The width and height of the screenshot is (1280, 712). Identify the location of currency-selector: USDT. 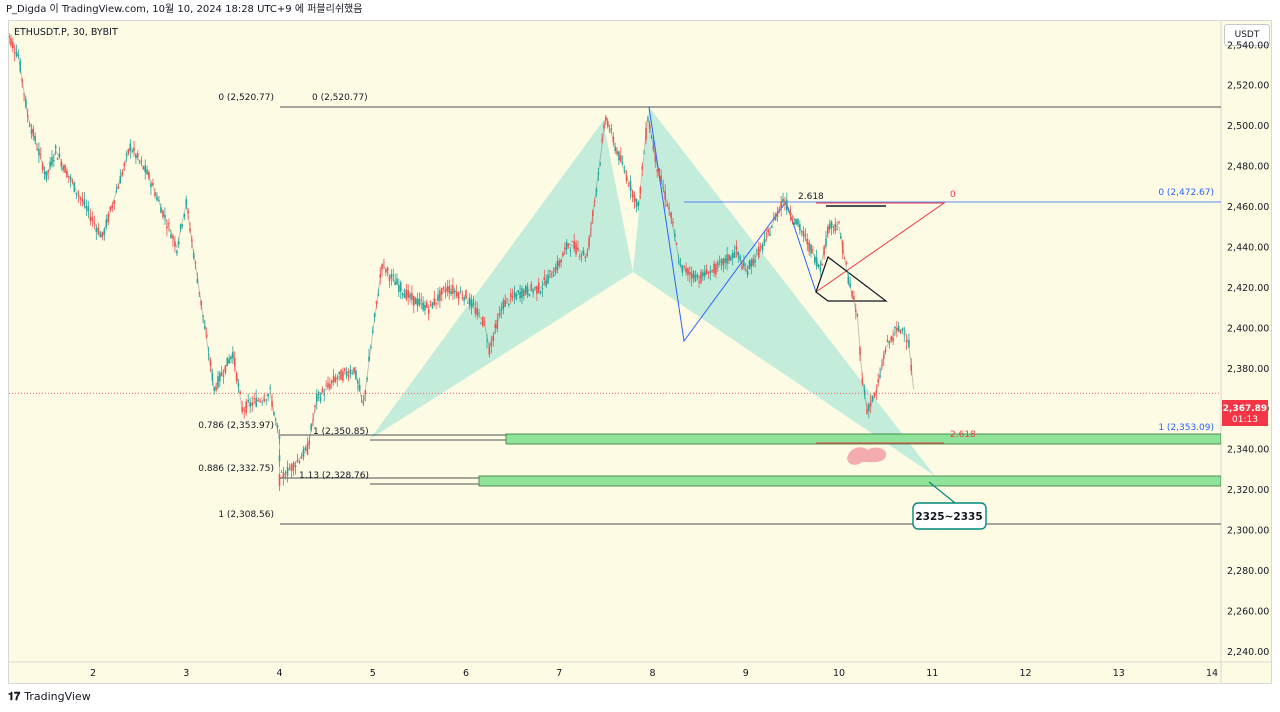
(1247, 35).